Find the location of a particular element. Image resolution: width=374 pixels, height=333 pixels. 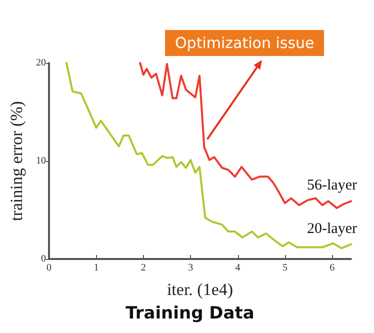

x-tick-label: 2 is located at coordinates (143, 268).